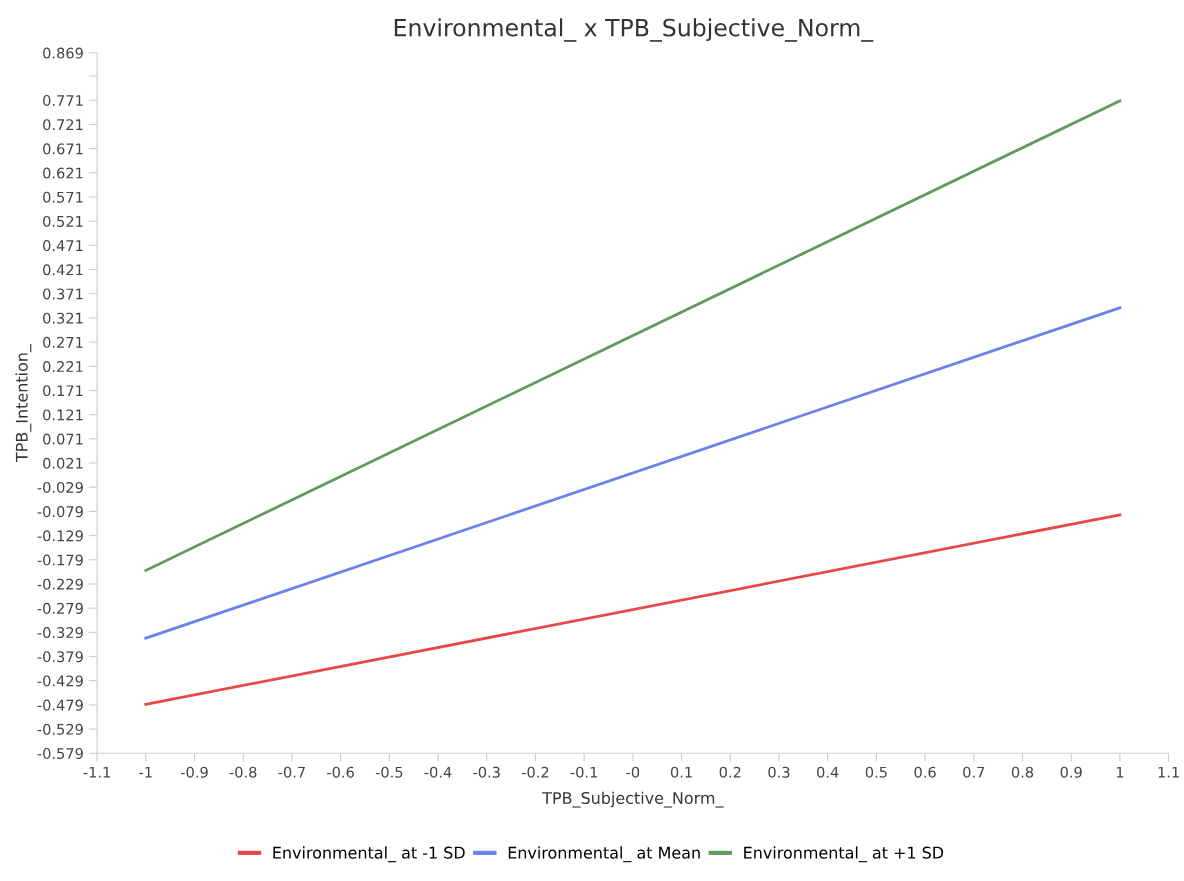  I want to click on x-tick-label: 0.7, so click(974, 772).